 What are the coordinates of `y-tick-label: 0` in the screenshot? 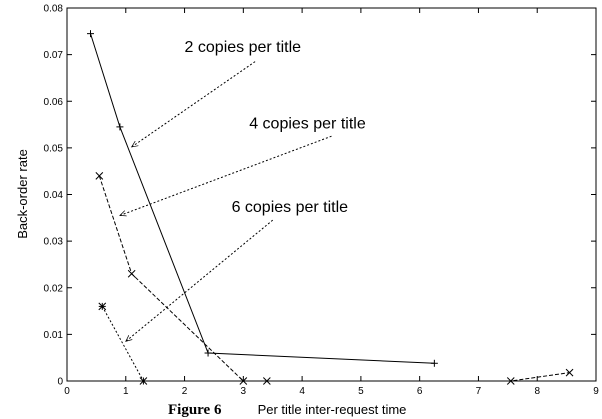 It's located at (60, 382).